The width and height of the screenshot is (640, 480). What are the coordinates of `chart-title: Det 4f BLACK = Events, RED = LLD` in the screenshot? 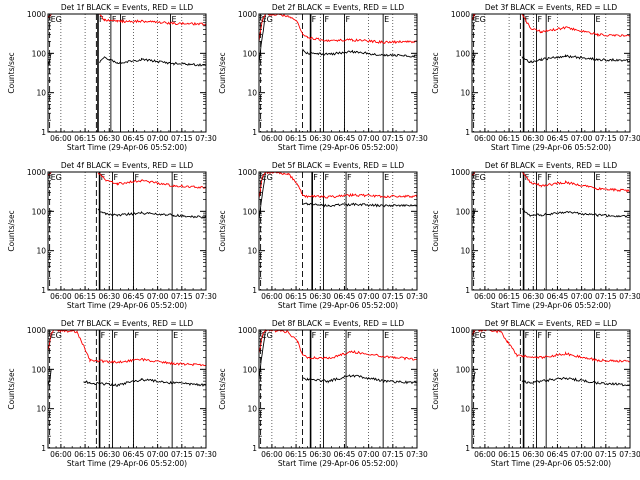 It's located at (127, 165).